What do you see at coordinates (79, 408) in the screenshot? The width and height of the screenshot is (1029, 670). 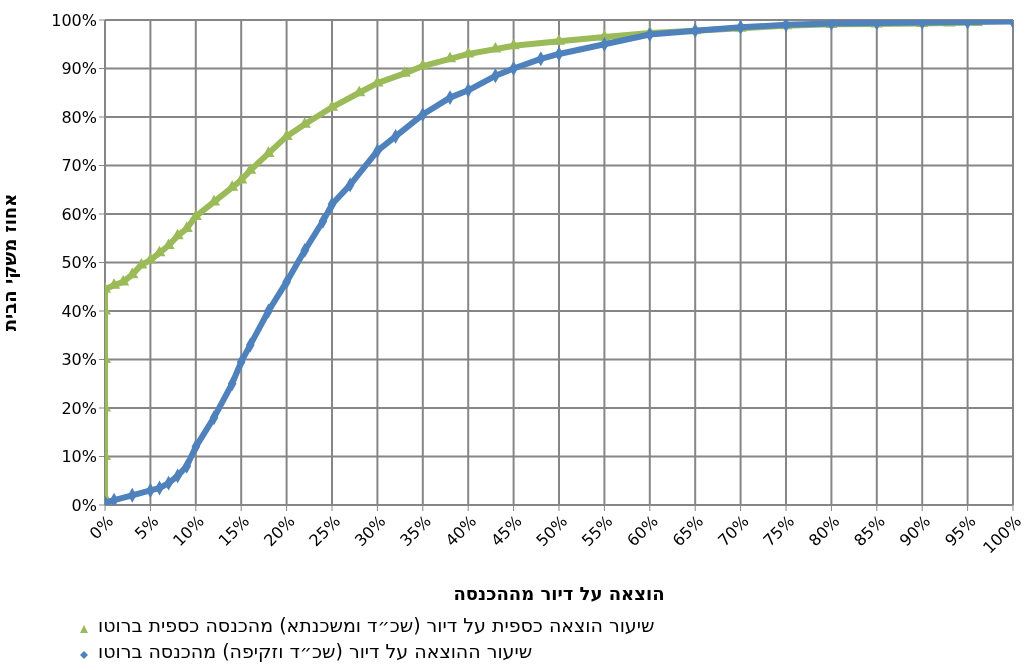 I see `y-tick-label: 20%` at bounding box center [79, 408].